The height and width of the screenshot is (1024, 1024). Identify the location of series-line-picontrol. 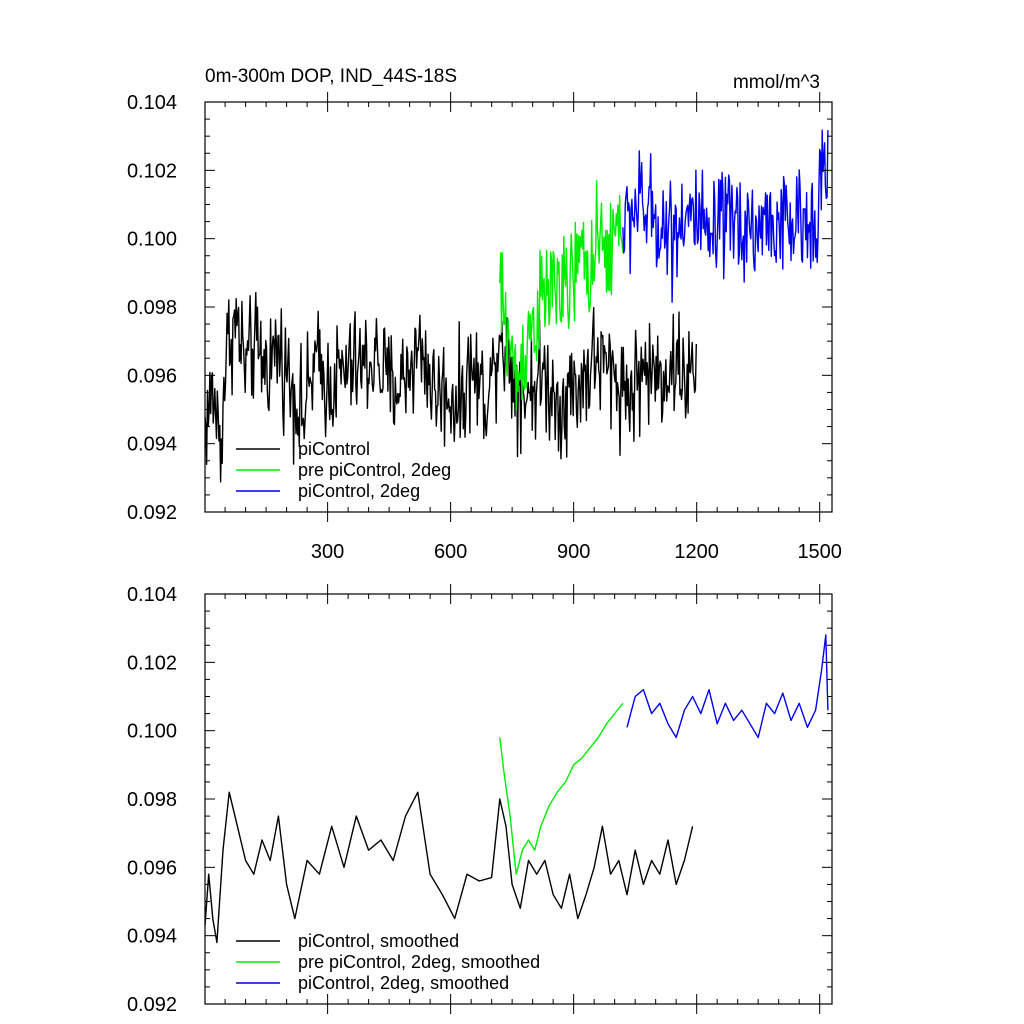
(450, 387).